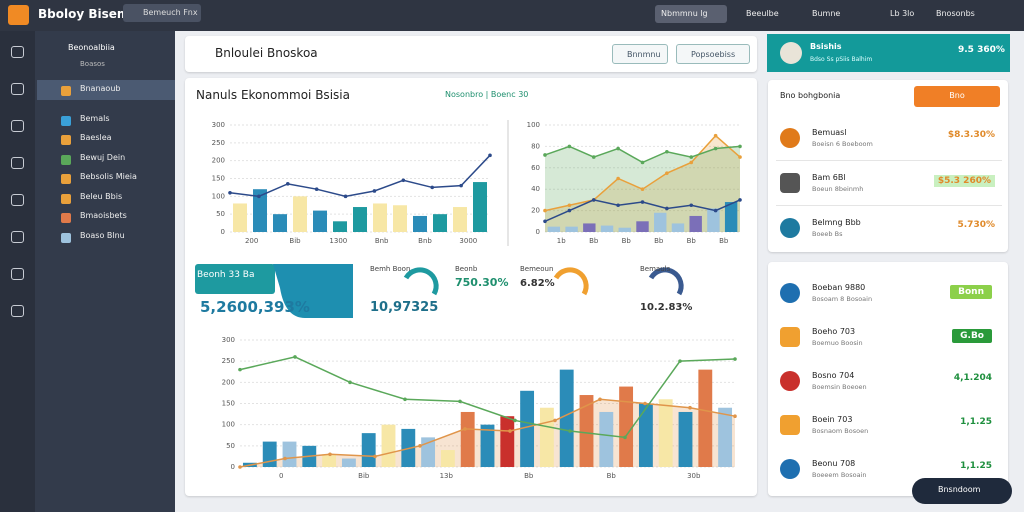 The width and height of the screenshot is (1024, 512). I want to click on list-sub: Bosnaom Bosoen, so click(840, 431).